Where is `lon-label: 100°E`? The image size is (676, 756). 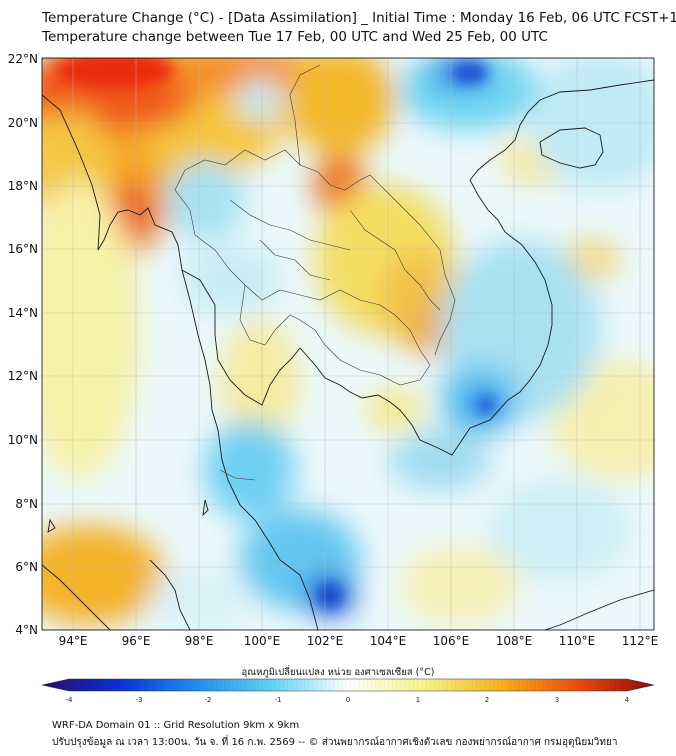
lon-label: 100°E is located at coordinates (262, 641).